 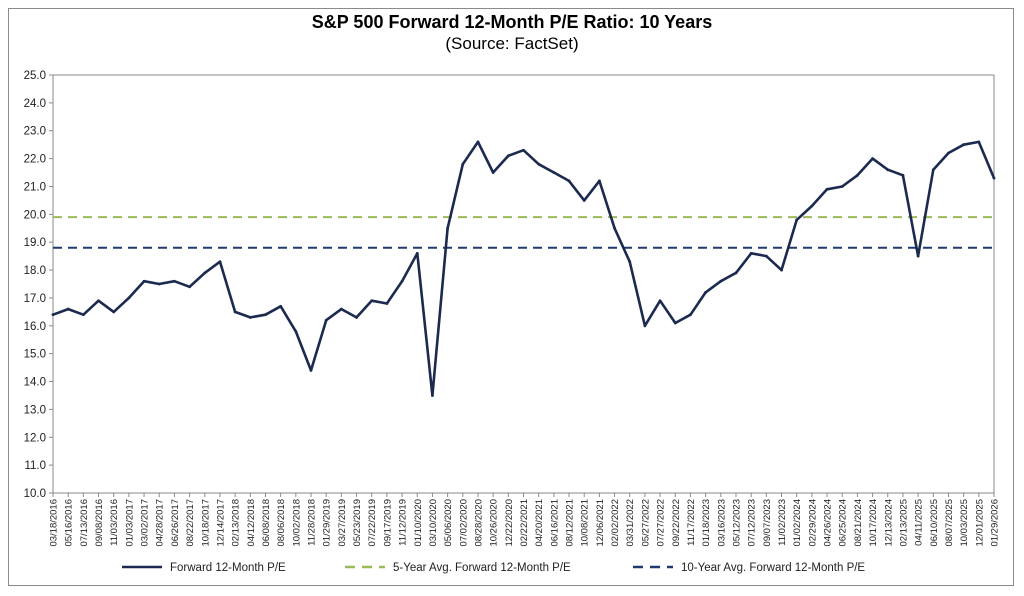 What do you see at coordinates (35, 327) in the screenshot?
I see `y-tick-label: 16.0` at bounding box center [35, 327].